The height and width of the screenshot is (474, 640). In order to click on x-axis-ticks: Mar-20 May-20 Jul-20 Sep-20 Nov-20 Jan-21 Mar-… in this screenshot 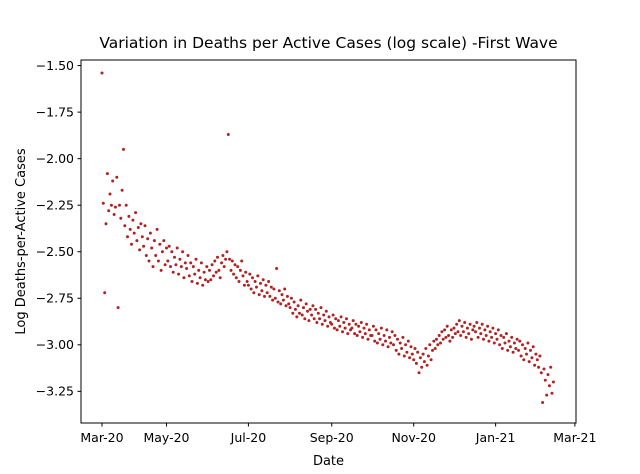, I will do `click(338, 434)`.